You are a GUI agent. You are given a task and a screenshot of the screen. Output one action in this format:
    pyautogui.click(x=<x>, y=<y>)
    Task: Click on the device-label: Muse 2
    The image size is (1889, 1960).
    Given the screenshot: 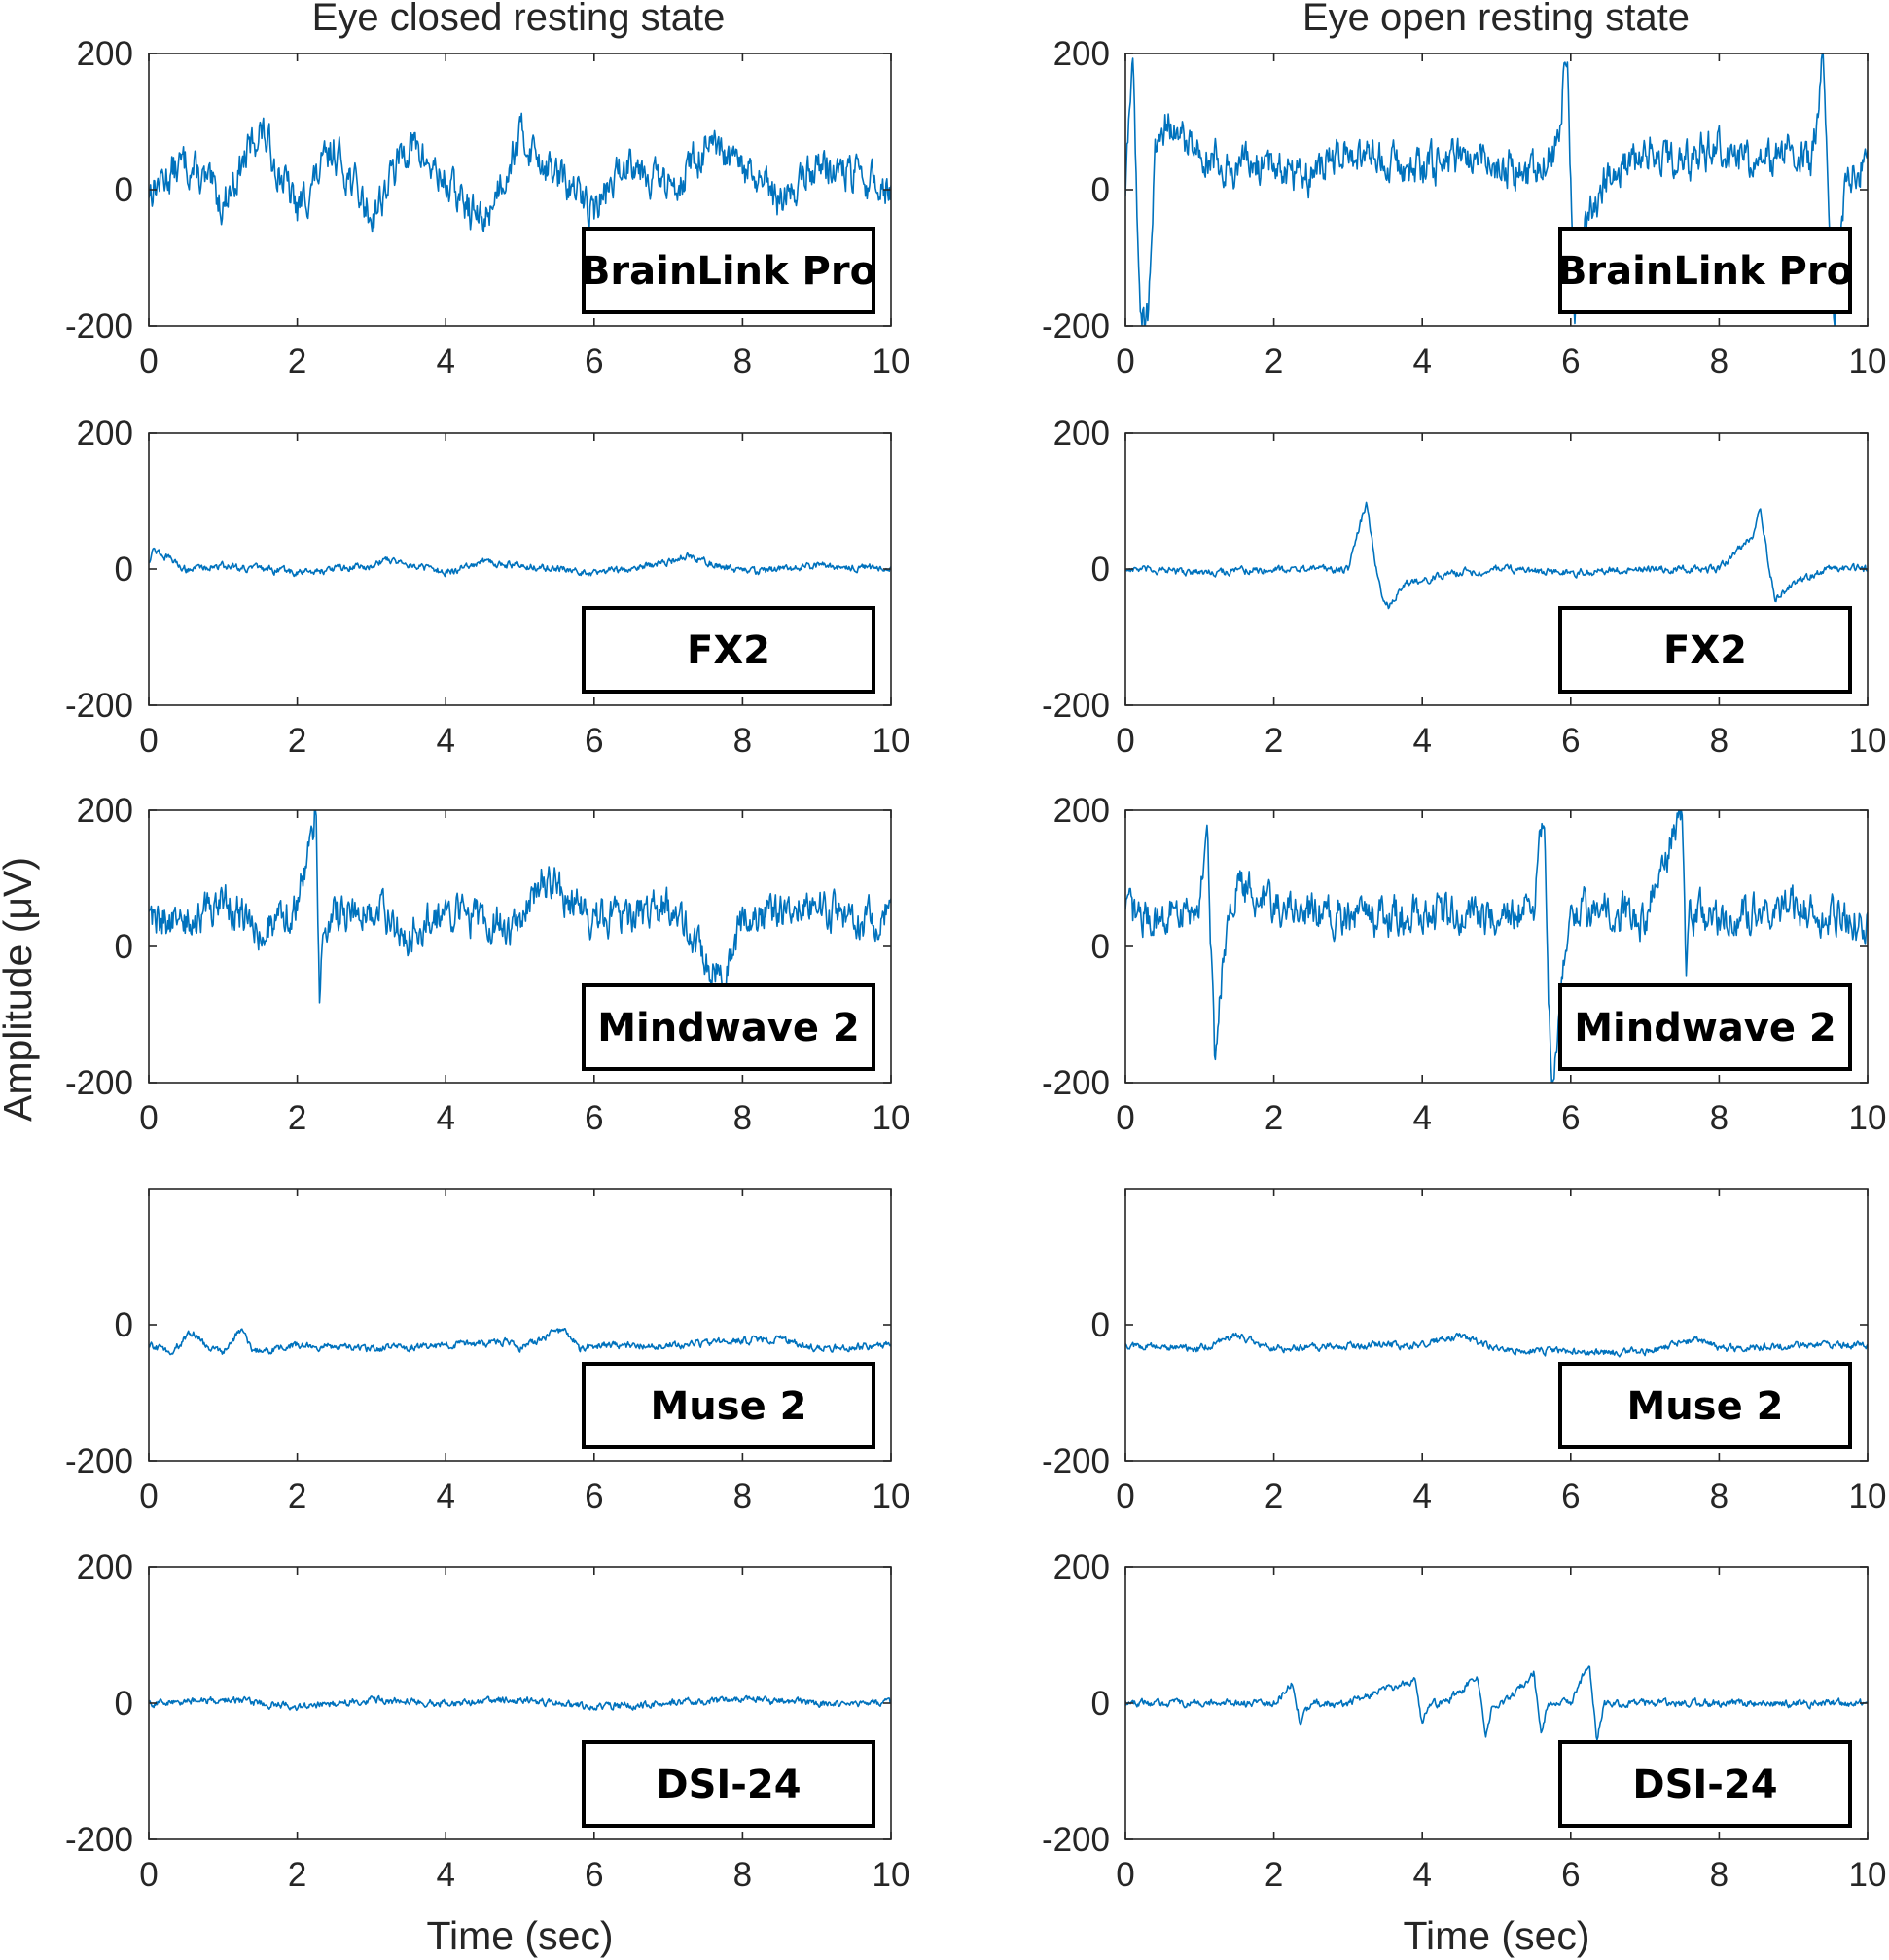 What is the action you would take?
    pyautogui.click(x=1706, y=1406)
    